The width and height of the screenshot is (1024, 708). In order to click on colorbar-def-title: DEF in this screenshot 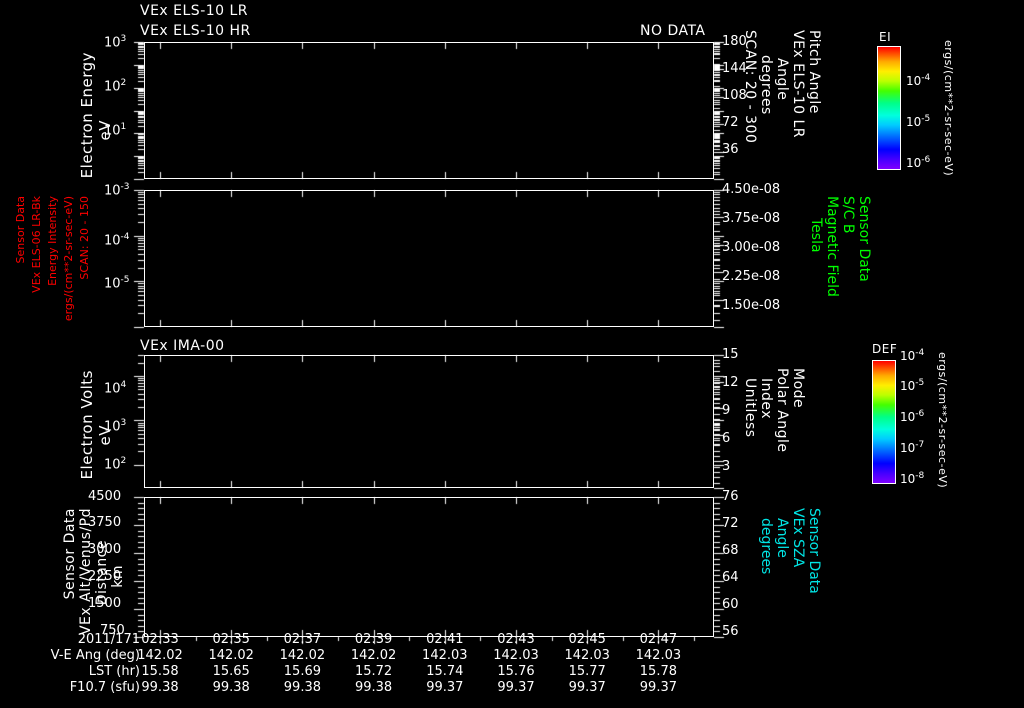, I will do `click(885, 349)`.